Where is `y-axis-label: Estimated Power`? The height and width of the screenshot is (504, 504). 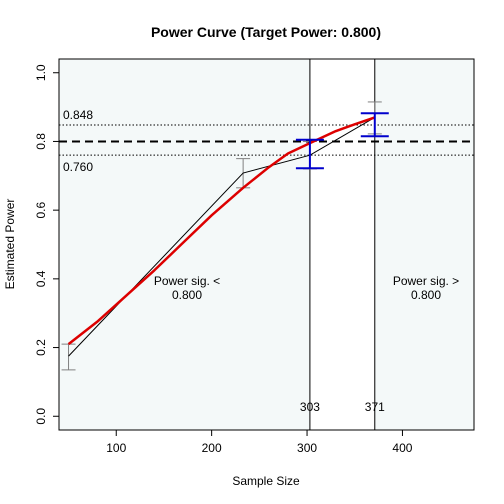 y-axis-label: Estimated Power is located at coordinates (10, 244).